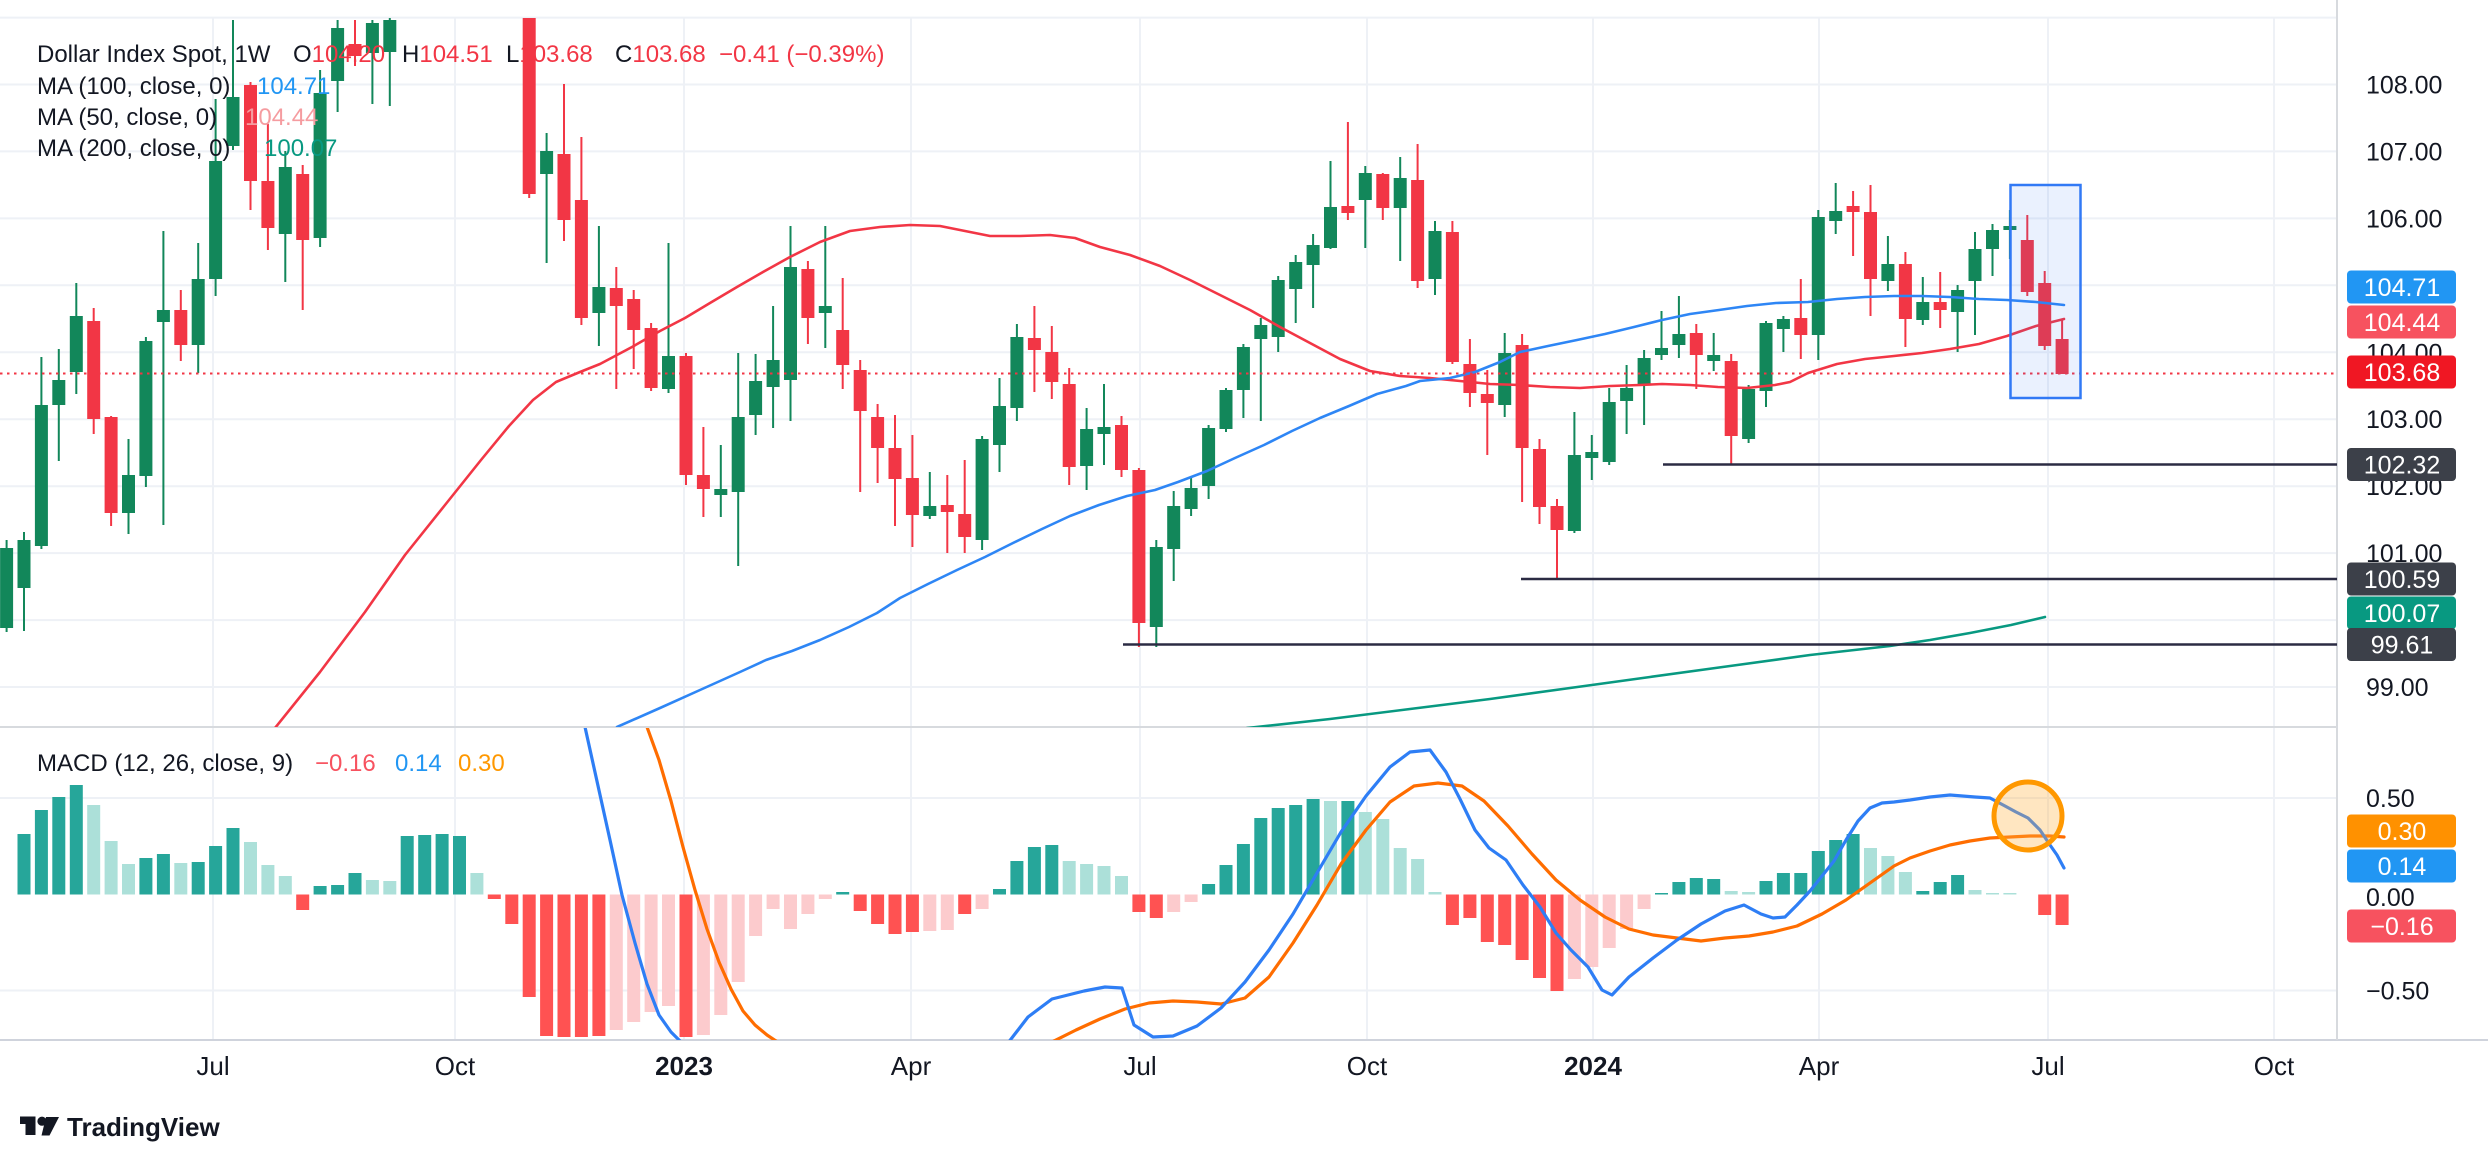  What do you see at coordinates (684, 1066) in the screenshot?
I see `svg-text: 2023` at bounding box center [684, 1066].